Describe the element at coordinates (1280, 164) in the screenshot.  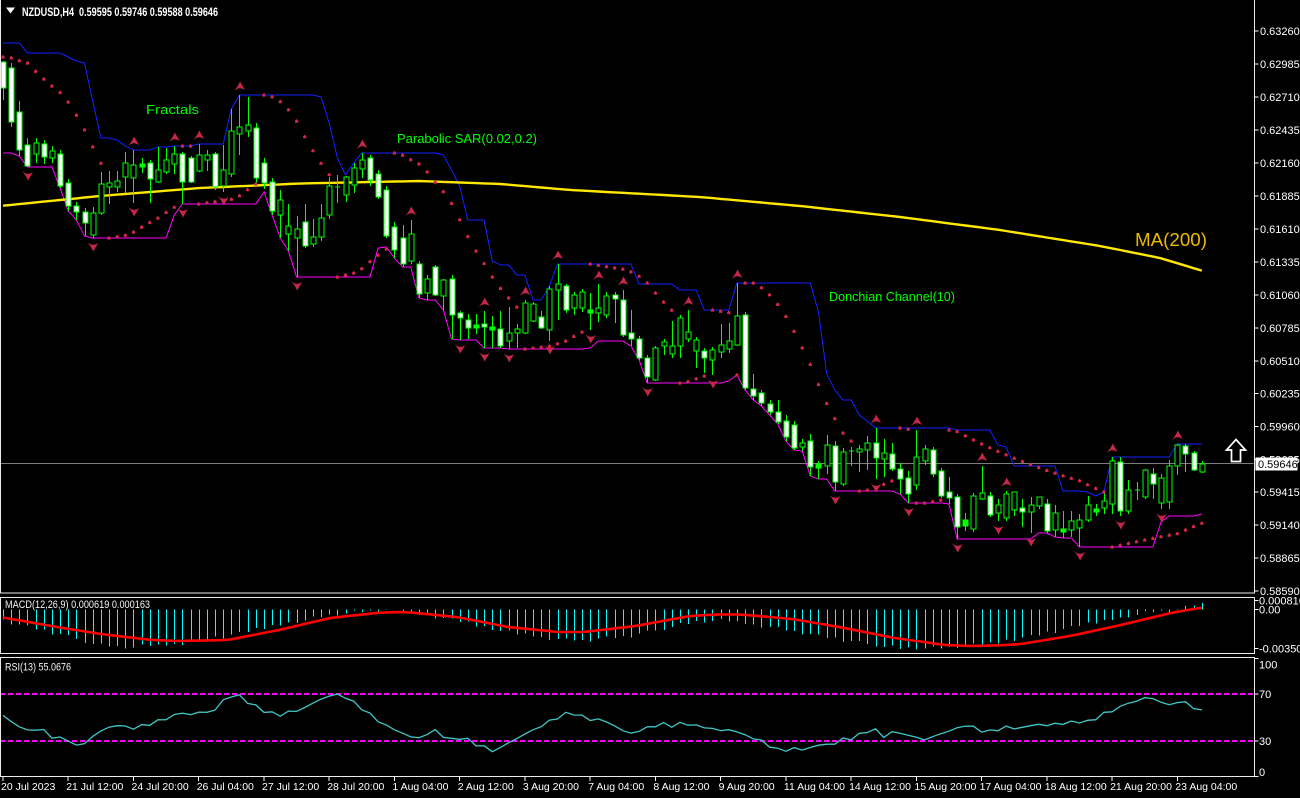
I see `svg-text: 0.62160` at that location.